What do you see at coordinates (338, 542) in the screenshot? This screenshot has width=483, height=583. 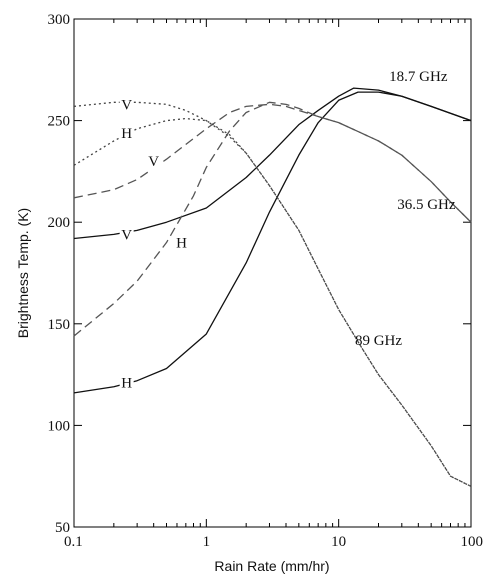 I see `x-tick-label: 10` at bounding box center [338, 542].